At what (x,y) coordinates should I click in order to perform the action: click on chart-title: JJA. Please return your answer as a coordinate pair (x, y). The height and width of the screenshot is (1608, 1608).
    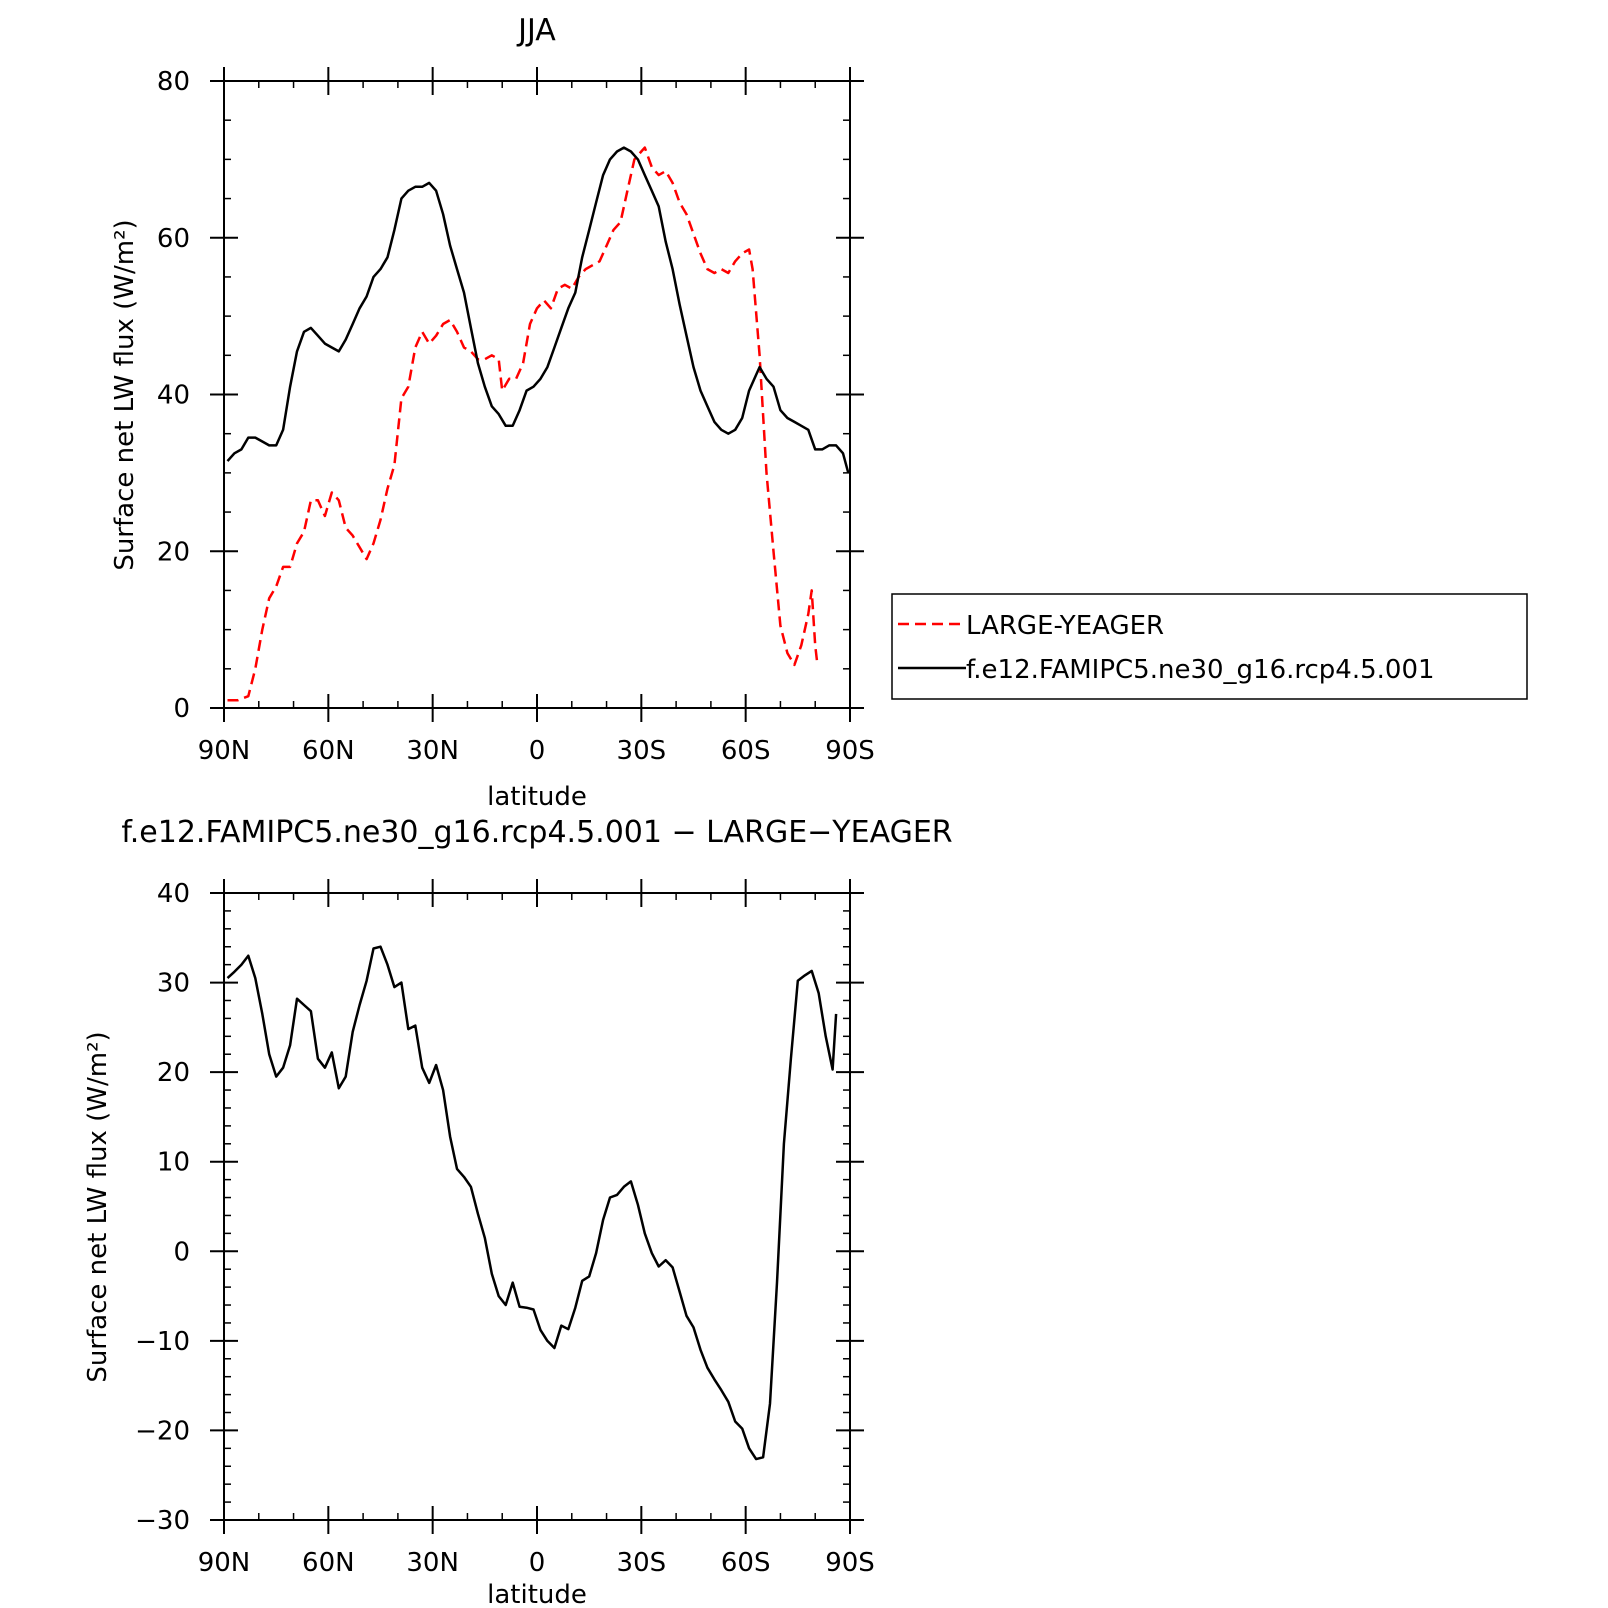
    Looking at the image, I should click on (536, 30).